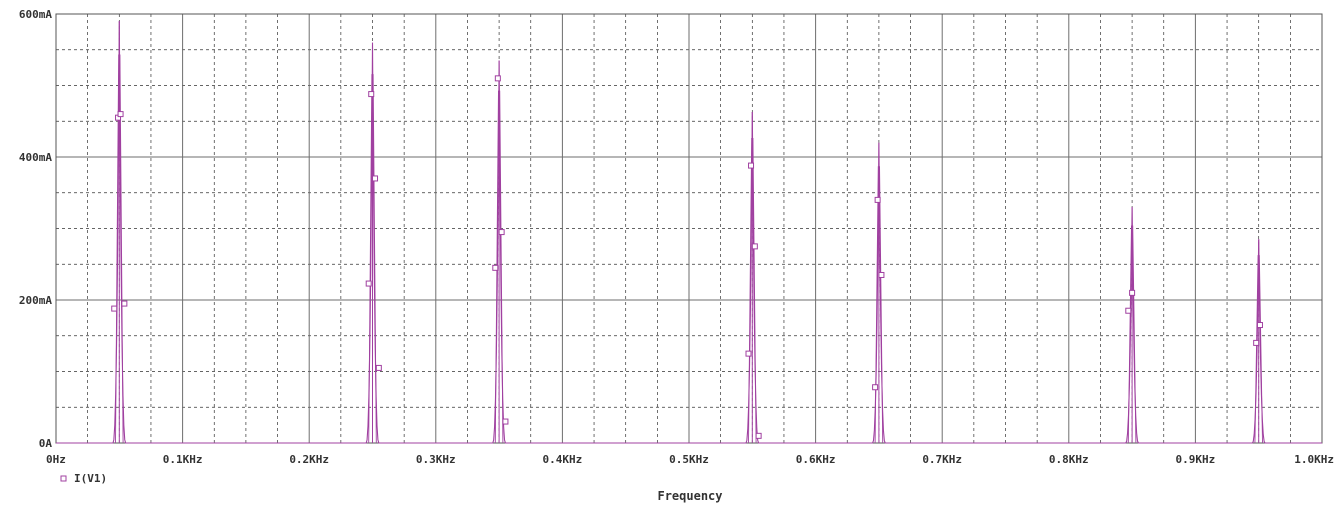  What do you see at coordinates (1314, 459) in the screenshot?
I see `x-tick-label: 1.0KHz` at bounding box center [1314, 459].